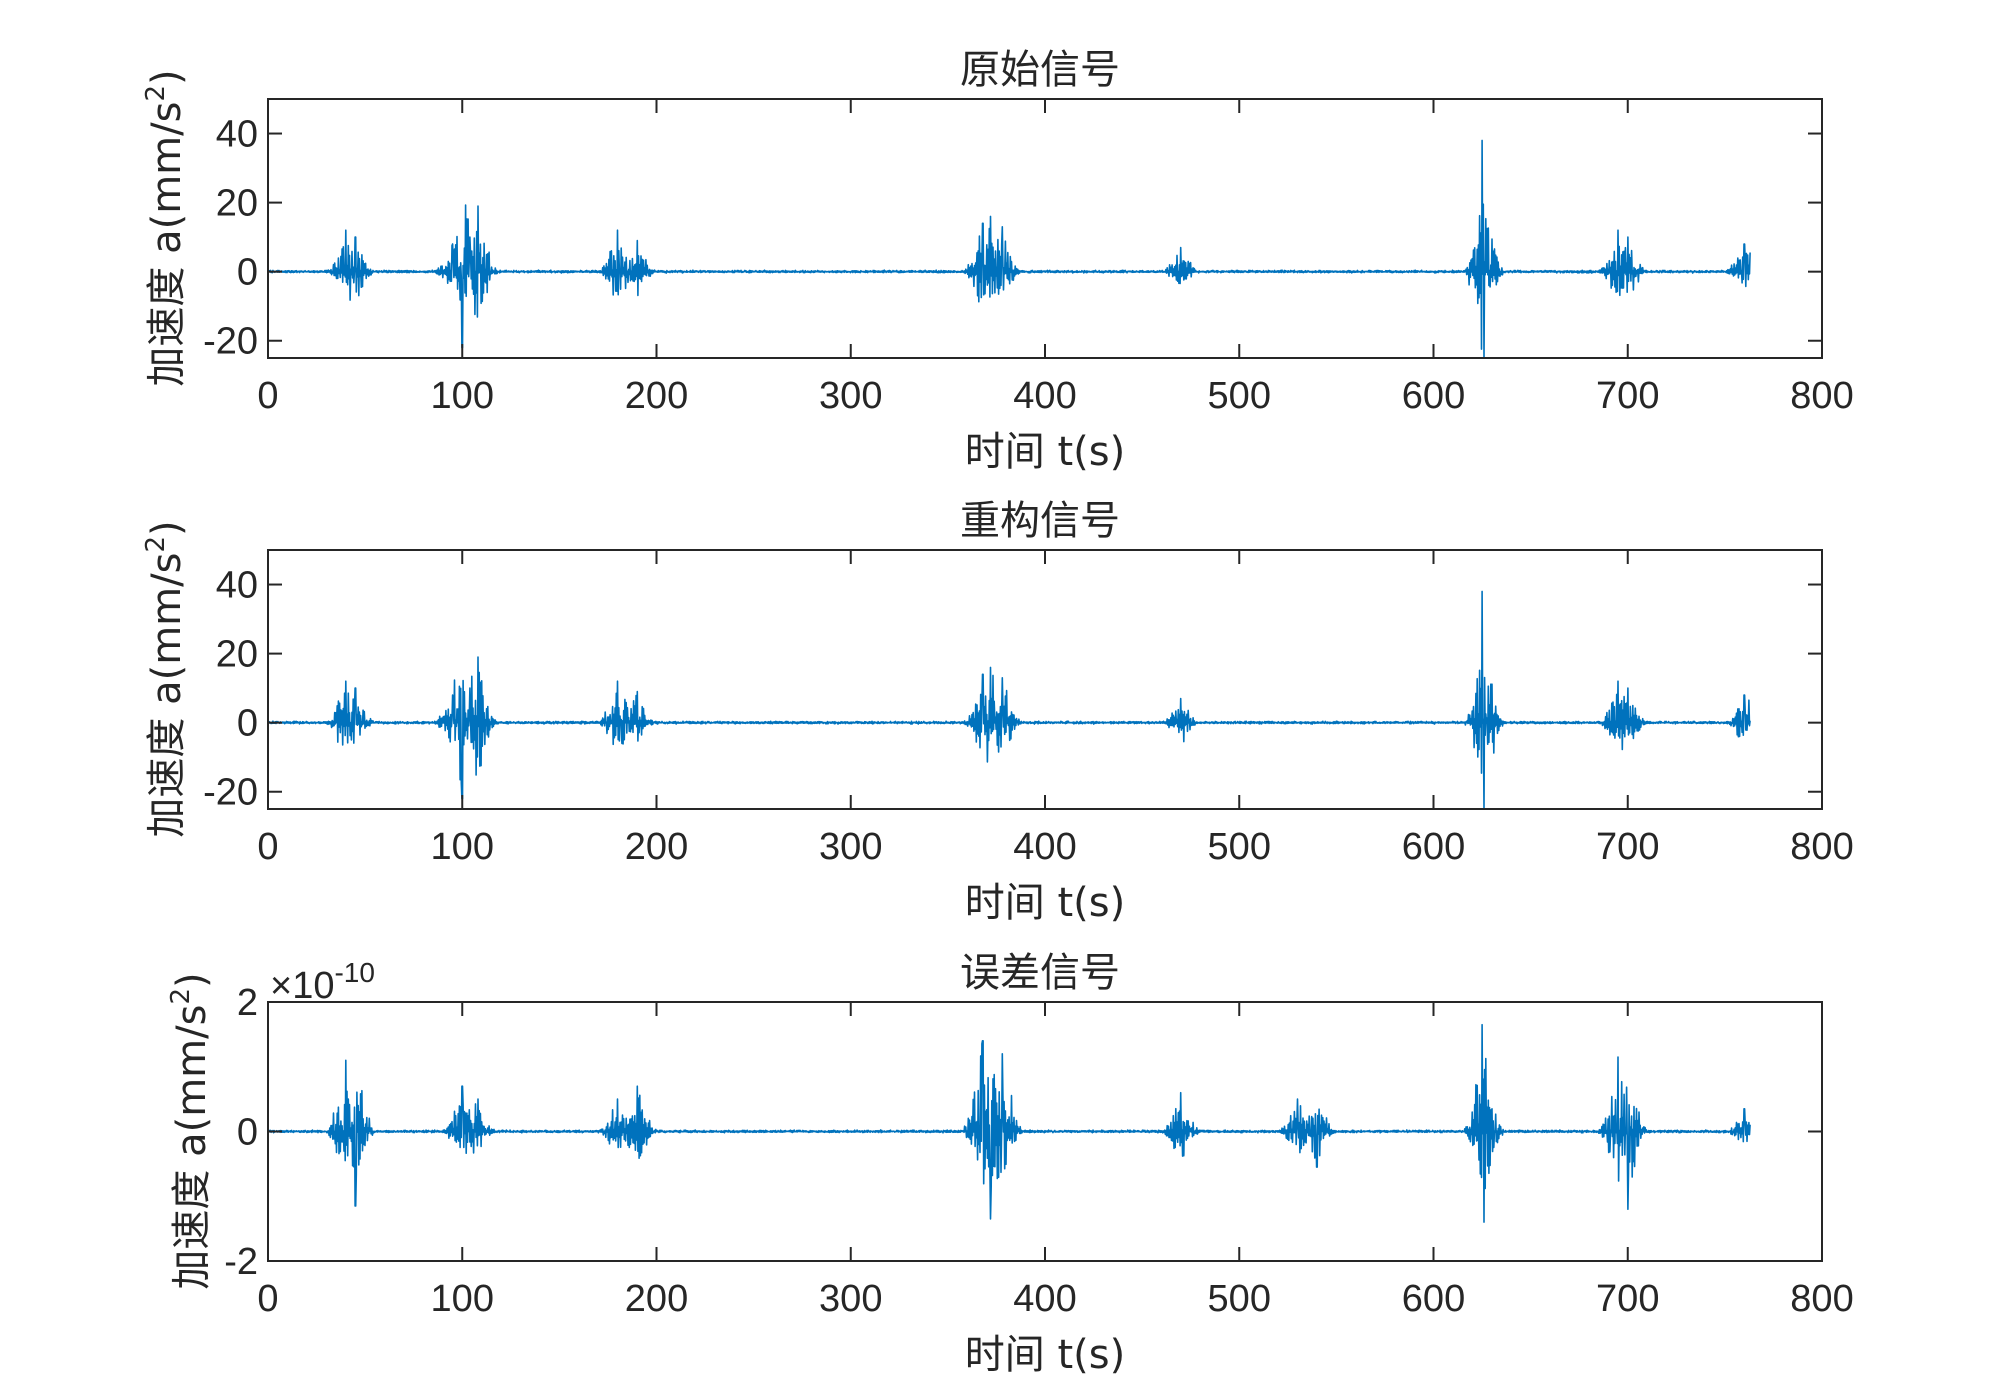  I want to click on plot-title: 原始信号, so click(1040, 70).